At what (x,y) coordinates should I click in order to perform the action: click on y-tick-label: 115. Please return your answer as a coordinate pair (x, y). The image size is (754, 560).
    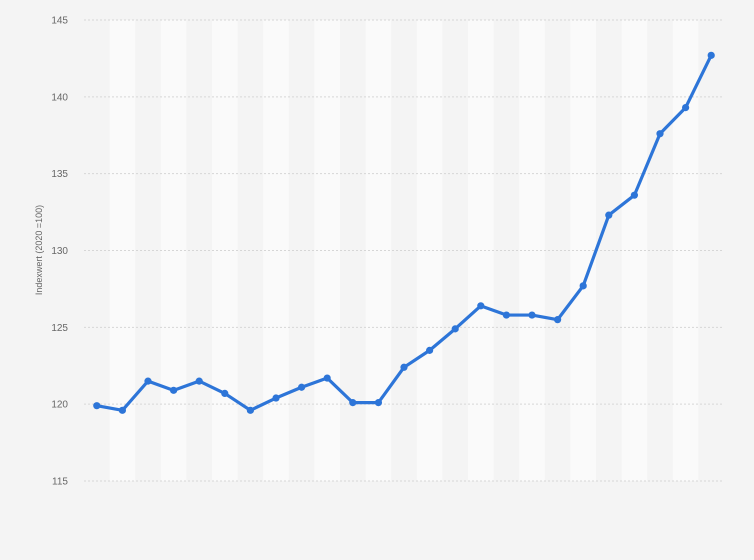
    Looking at the image, I should click on (60, 482).